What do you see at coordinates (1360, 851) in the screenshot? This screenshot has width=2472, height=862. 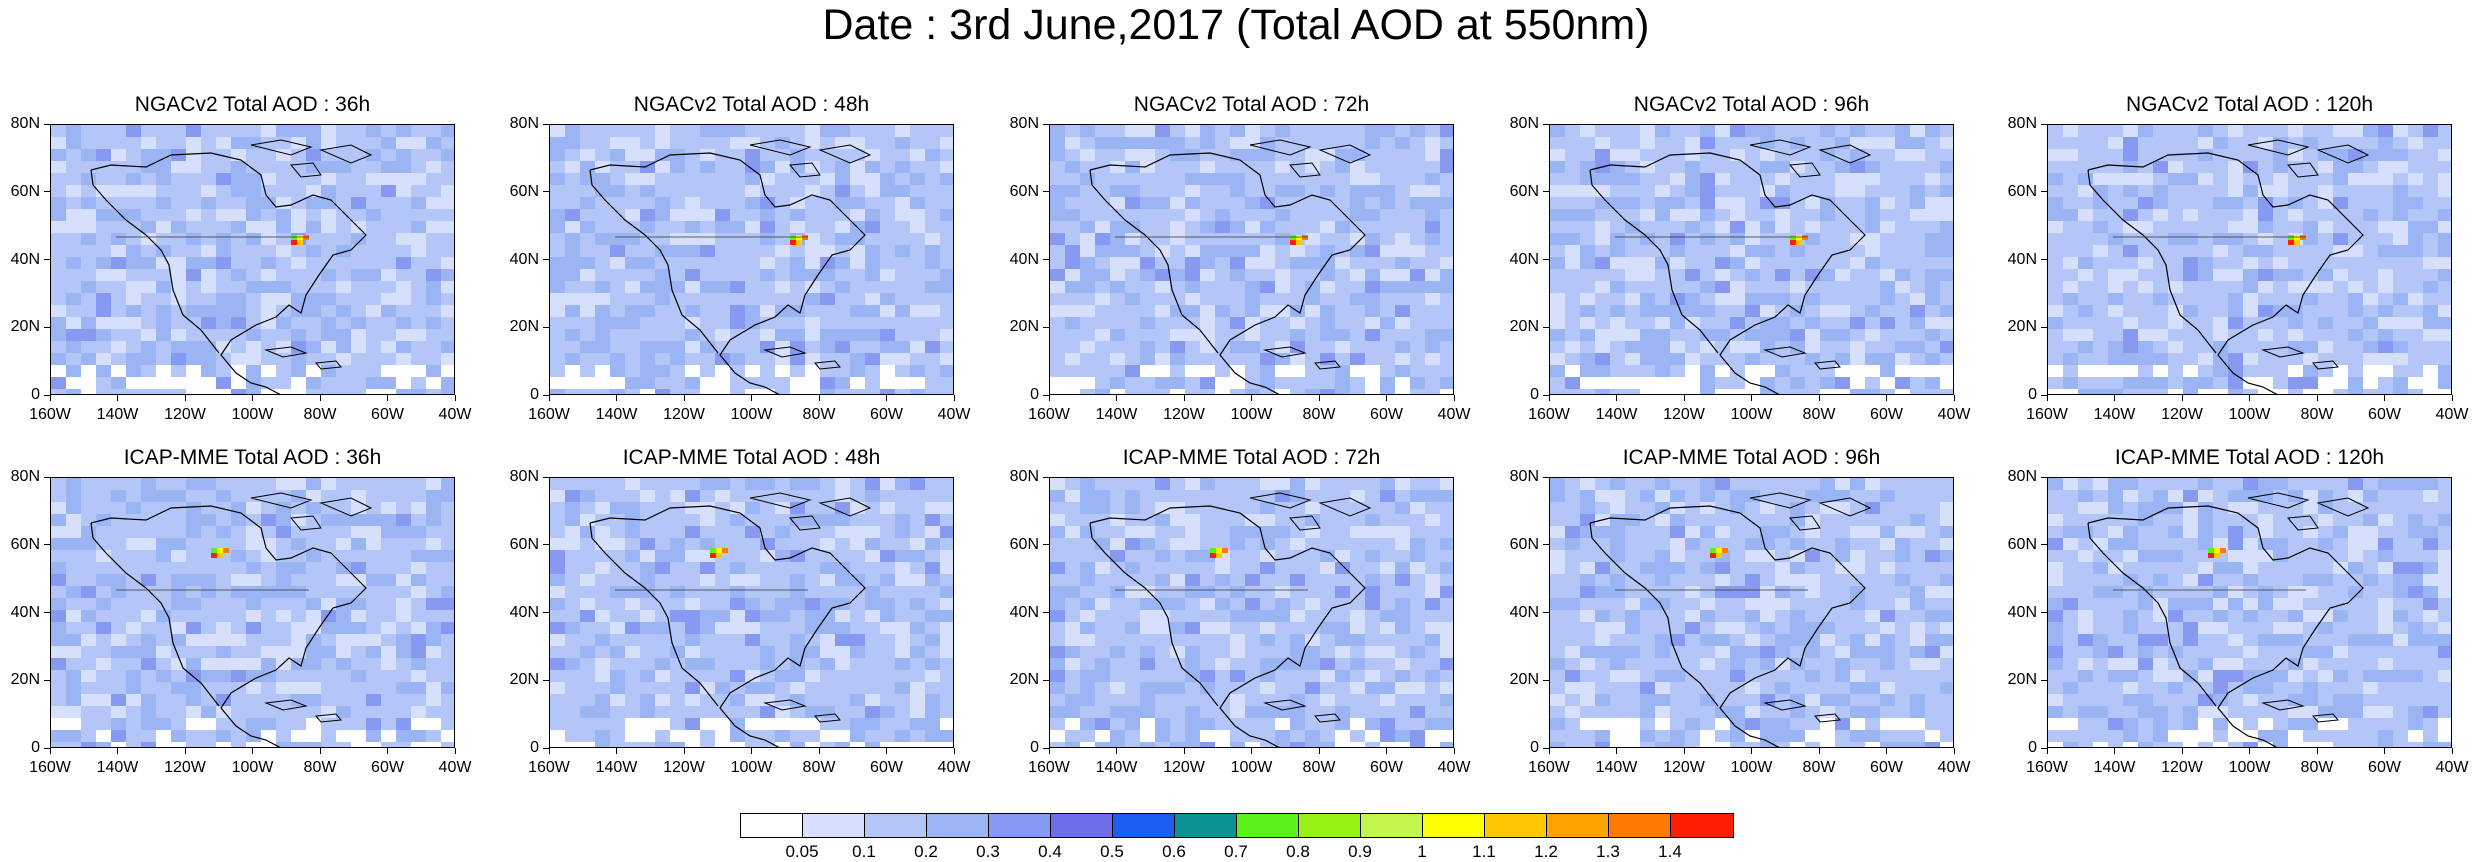 I see `colorbar-tick-label: 0.9` at bounding box center [1360, 851].